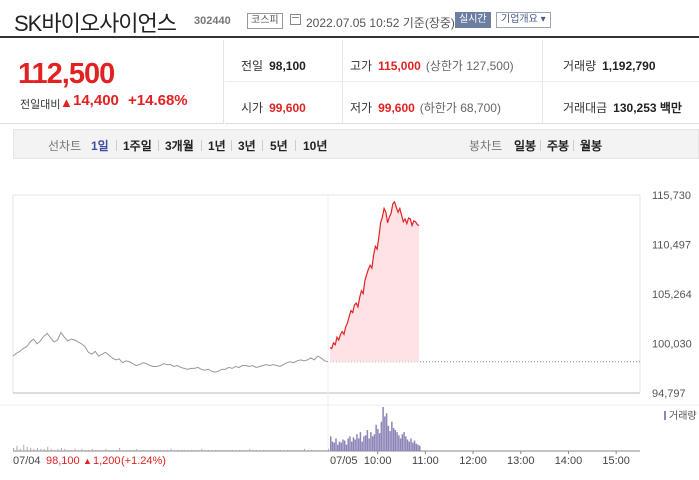 The width and height of the screenshot is (699, 480). What do you see at coordinates (380, 23) in the screenshot?
I see `timestamp: 2022.07.05 10:52 기준(장중)` at bounding box center [380, 23].